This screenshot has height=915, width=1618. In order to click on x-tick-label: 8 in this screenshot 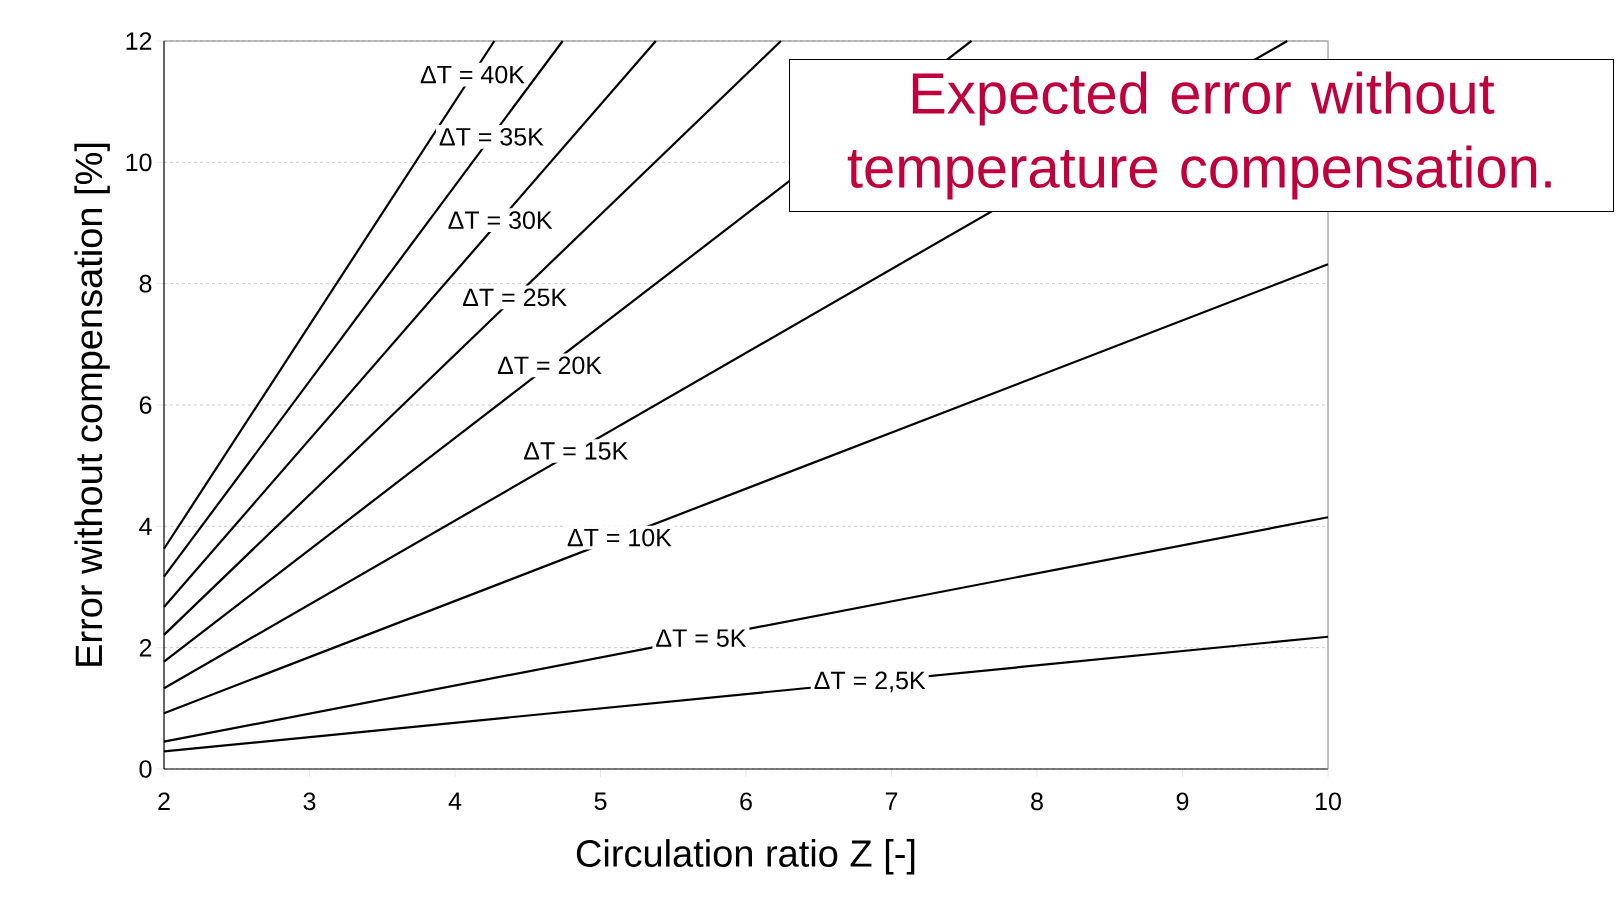, I will do `click(1037, 801)`.